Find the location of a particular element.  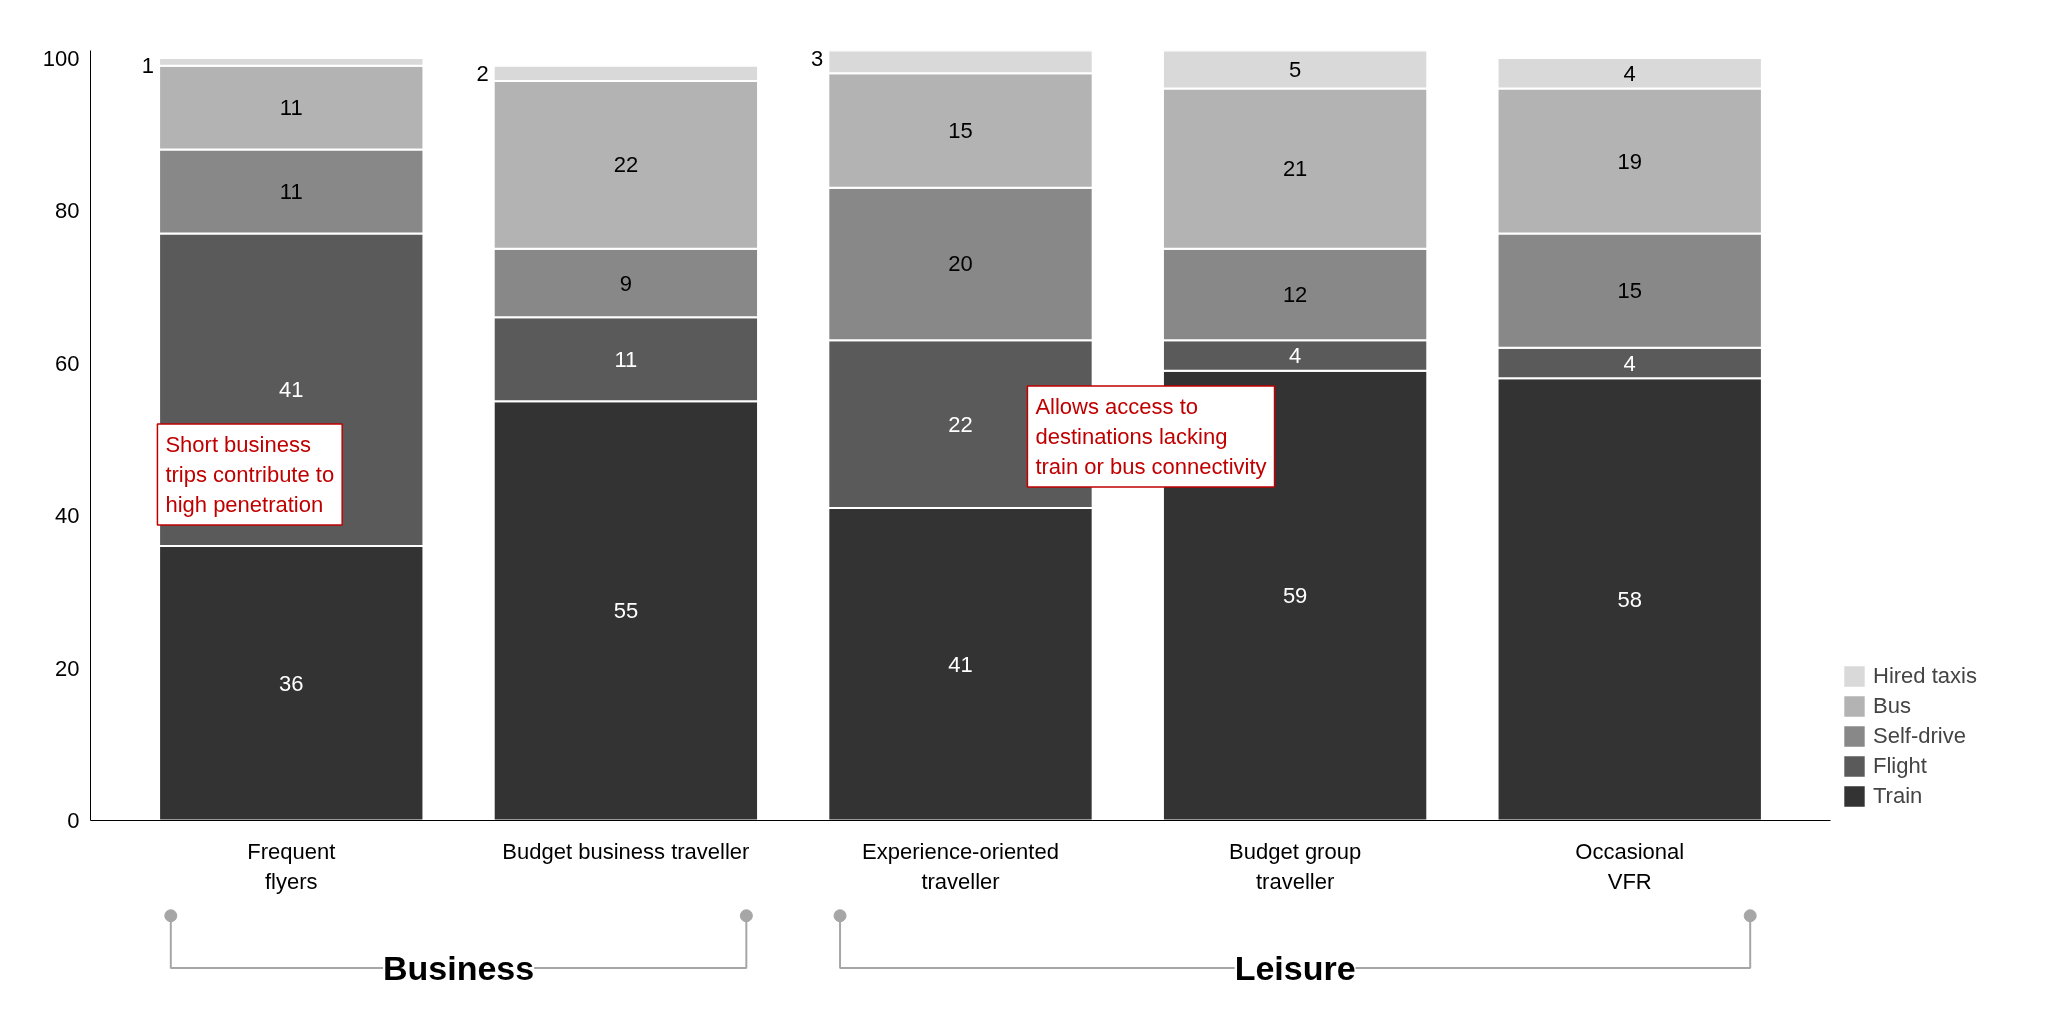

y-tick-label: 0 is located at coordinates (73, 820).